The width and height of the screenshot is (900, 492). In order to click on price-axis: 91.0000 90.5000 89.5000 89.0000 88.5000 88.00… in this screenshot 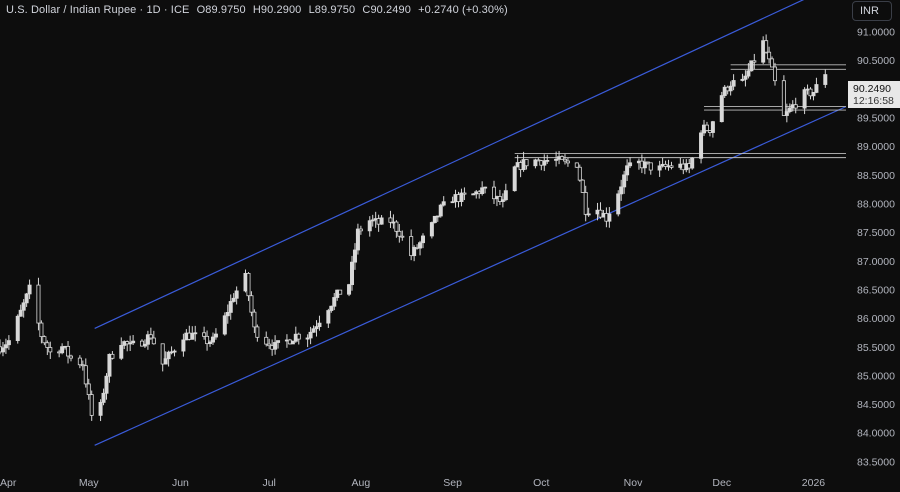, I will do `click(876, 248)`.